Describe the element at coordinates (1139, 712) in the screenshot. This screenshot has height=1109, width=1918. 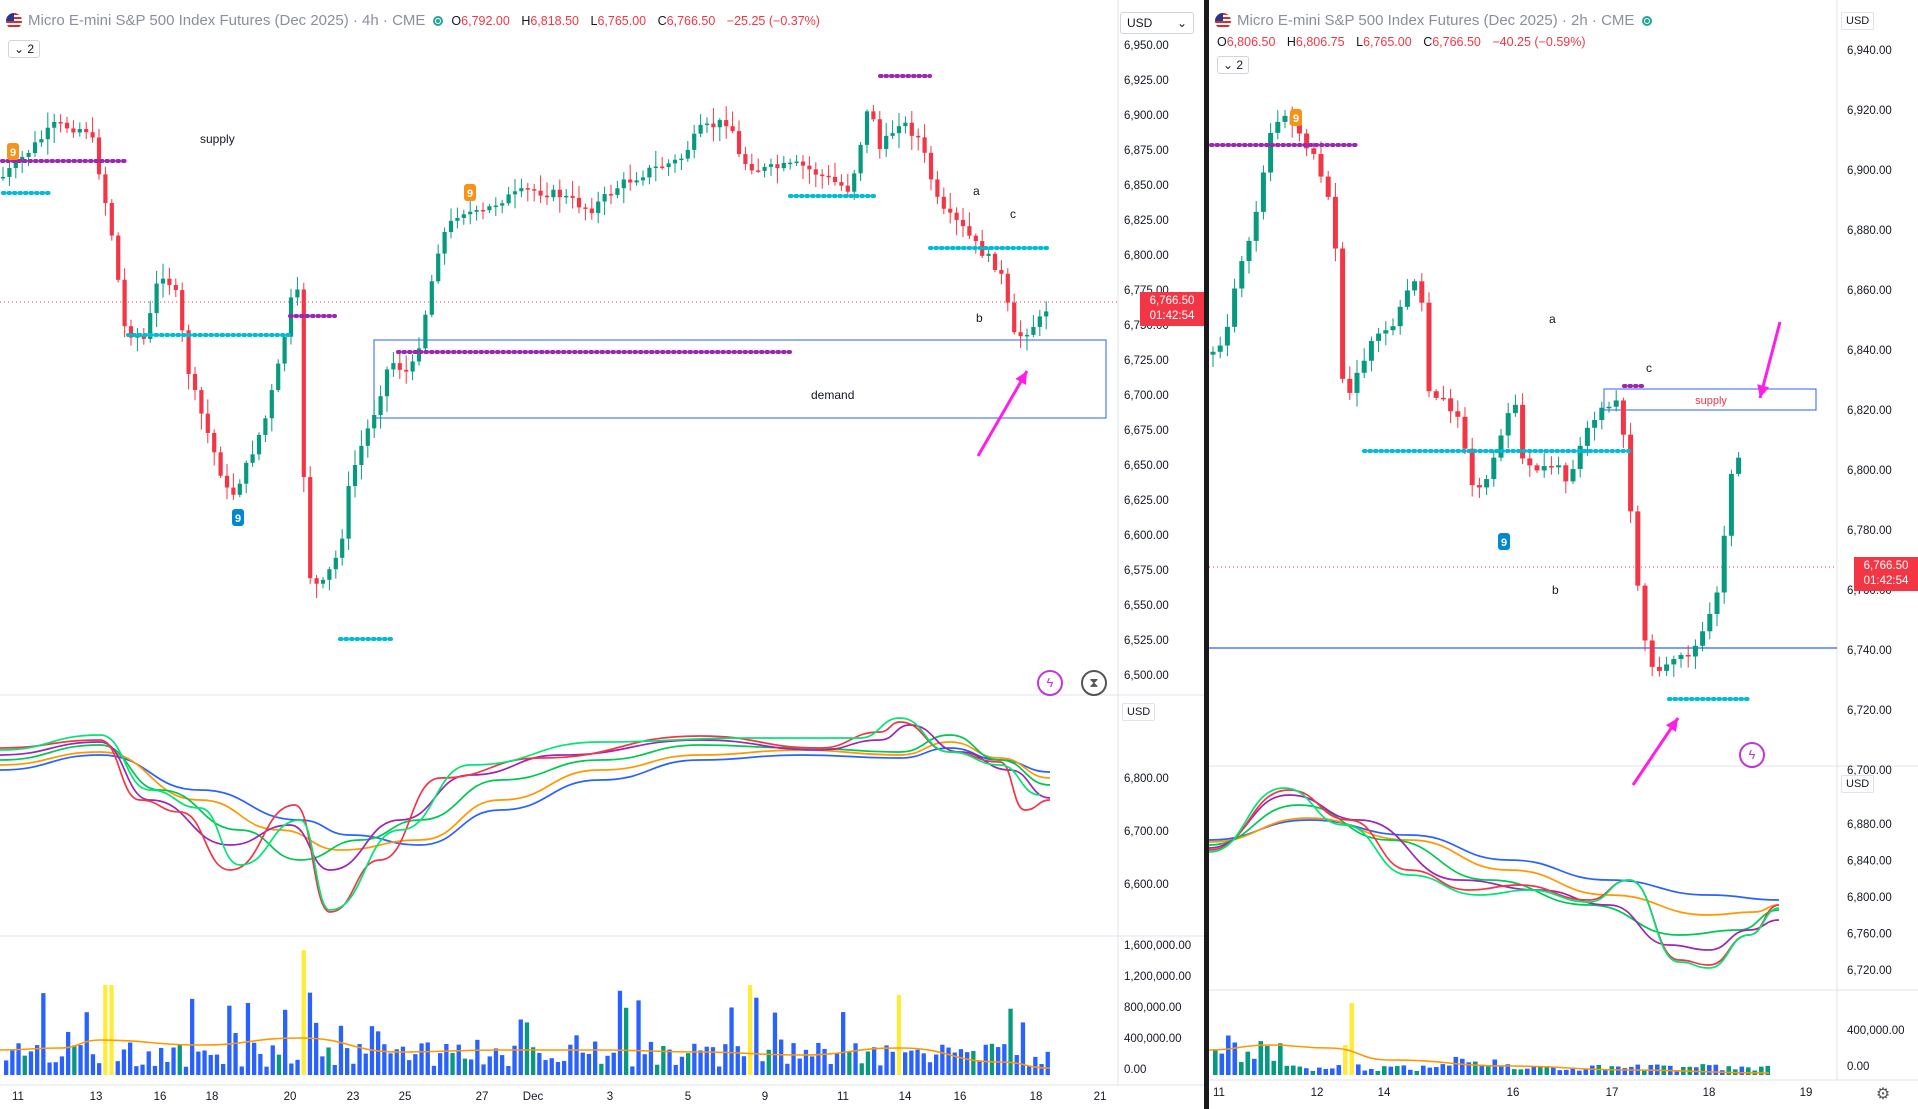
I see `osc-currency-label: USD` at that location.